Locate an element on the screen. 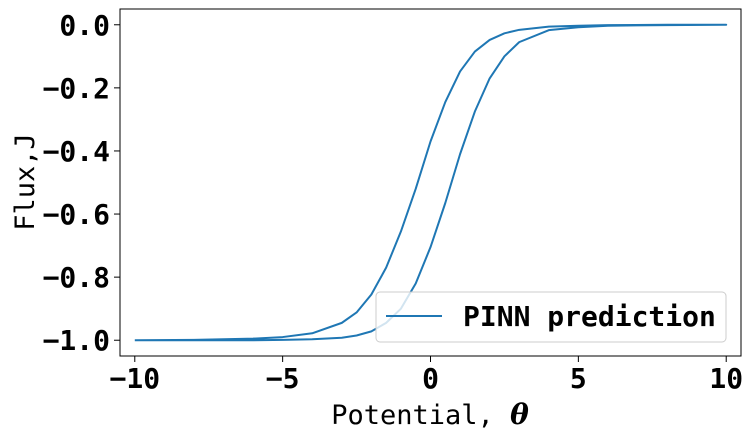 The height and width of the screenshot is (439, 750). y-axis-ticks: 0.0 −0.2 −0.4 −0.6 −0.8 −1.0 is located at coordinates (81, 183).